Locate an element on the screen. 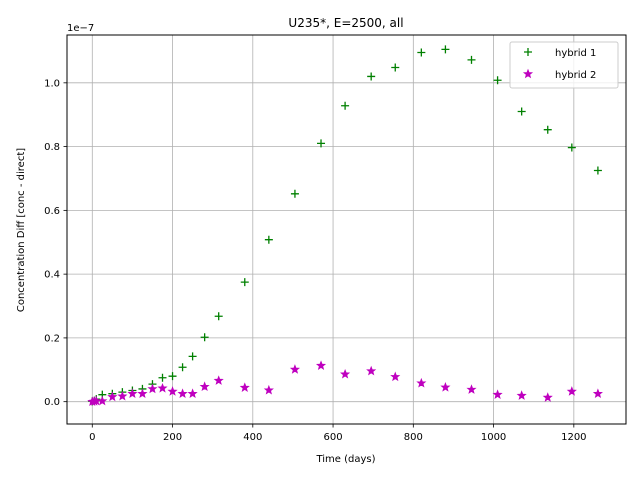 The image size is (640, 480). y-tick-label: 0.6 is located at coordinates (52, 211).